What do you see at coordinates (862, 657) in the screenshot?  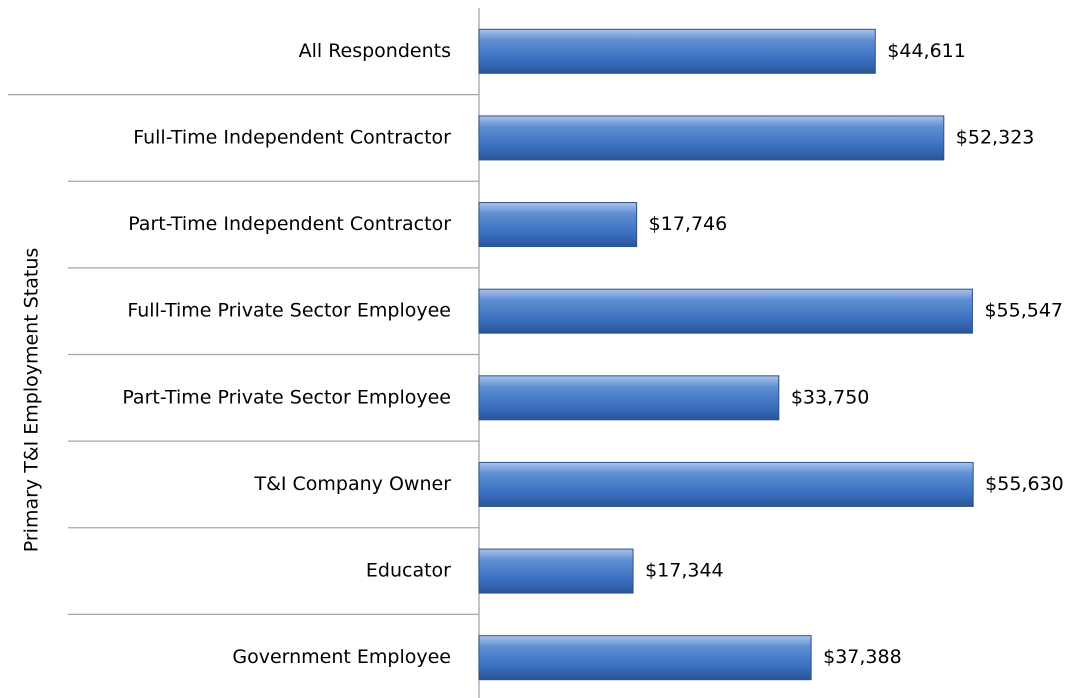 I see `value-label: $37,388` at bounding box center [862, 657].